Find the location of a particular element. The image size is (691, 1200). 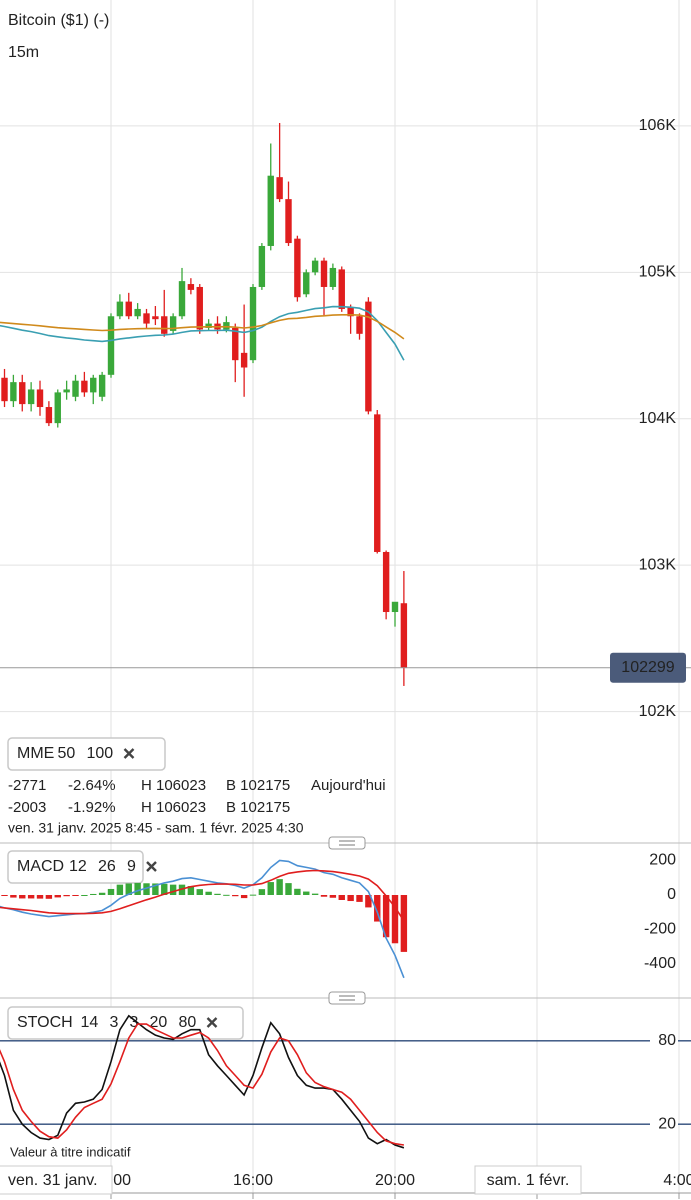

y-tick-label: 0 is located at coordinates (671, 894).